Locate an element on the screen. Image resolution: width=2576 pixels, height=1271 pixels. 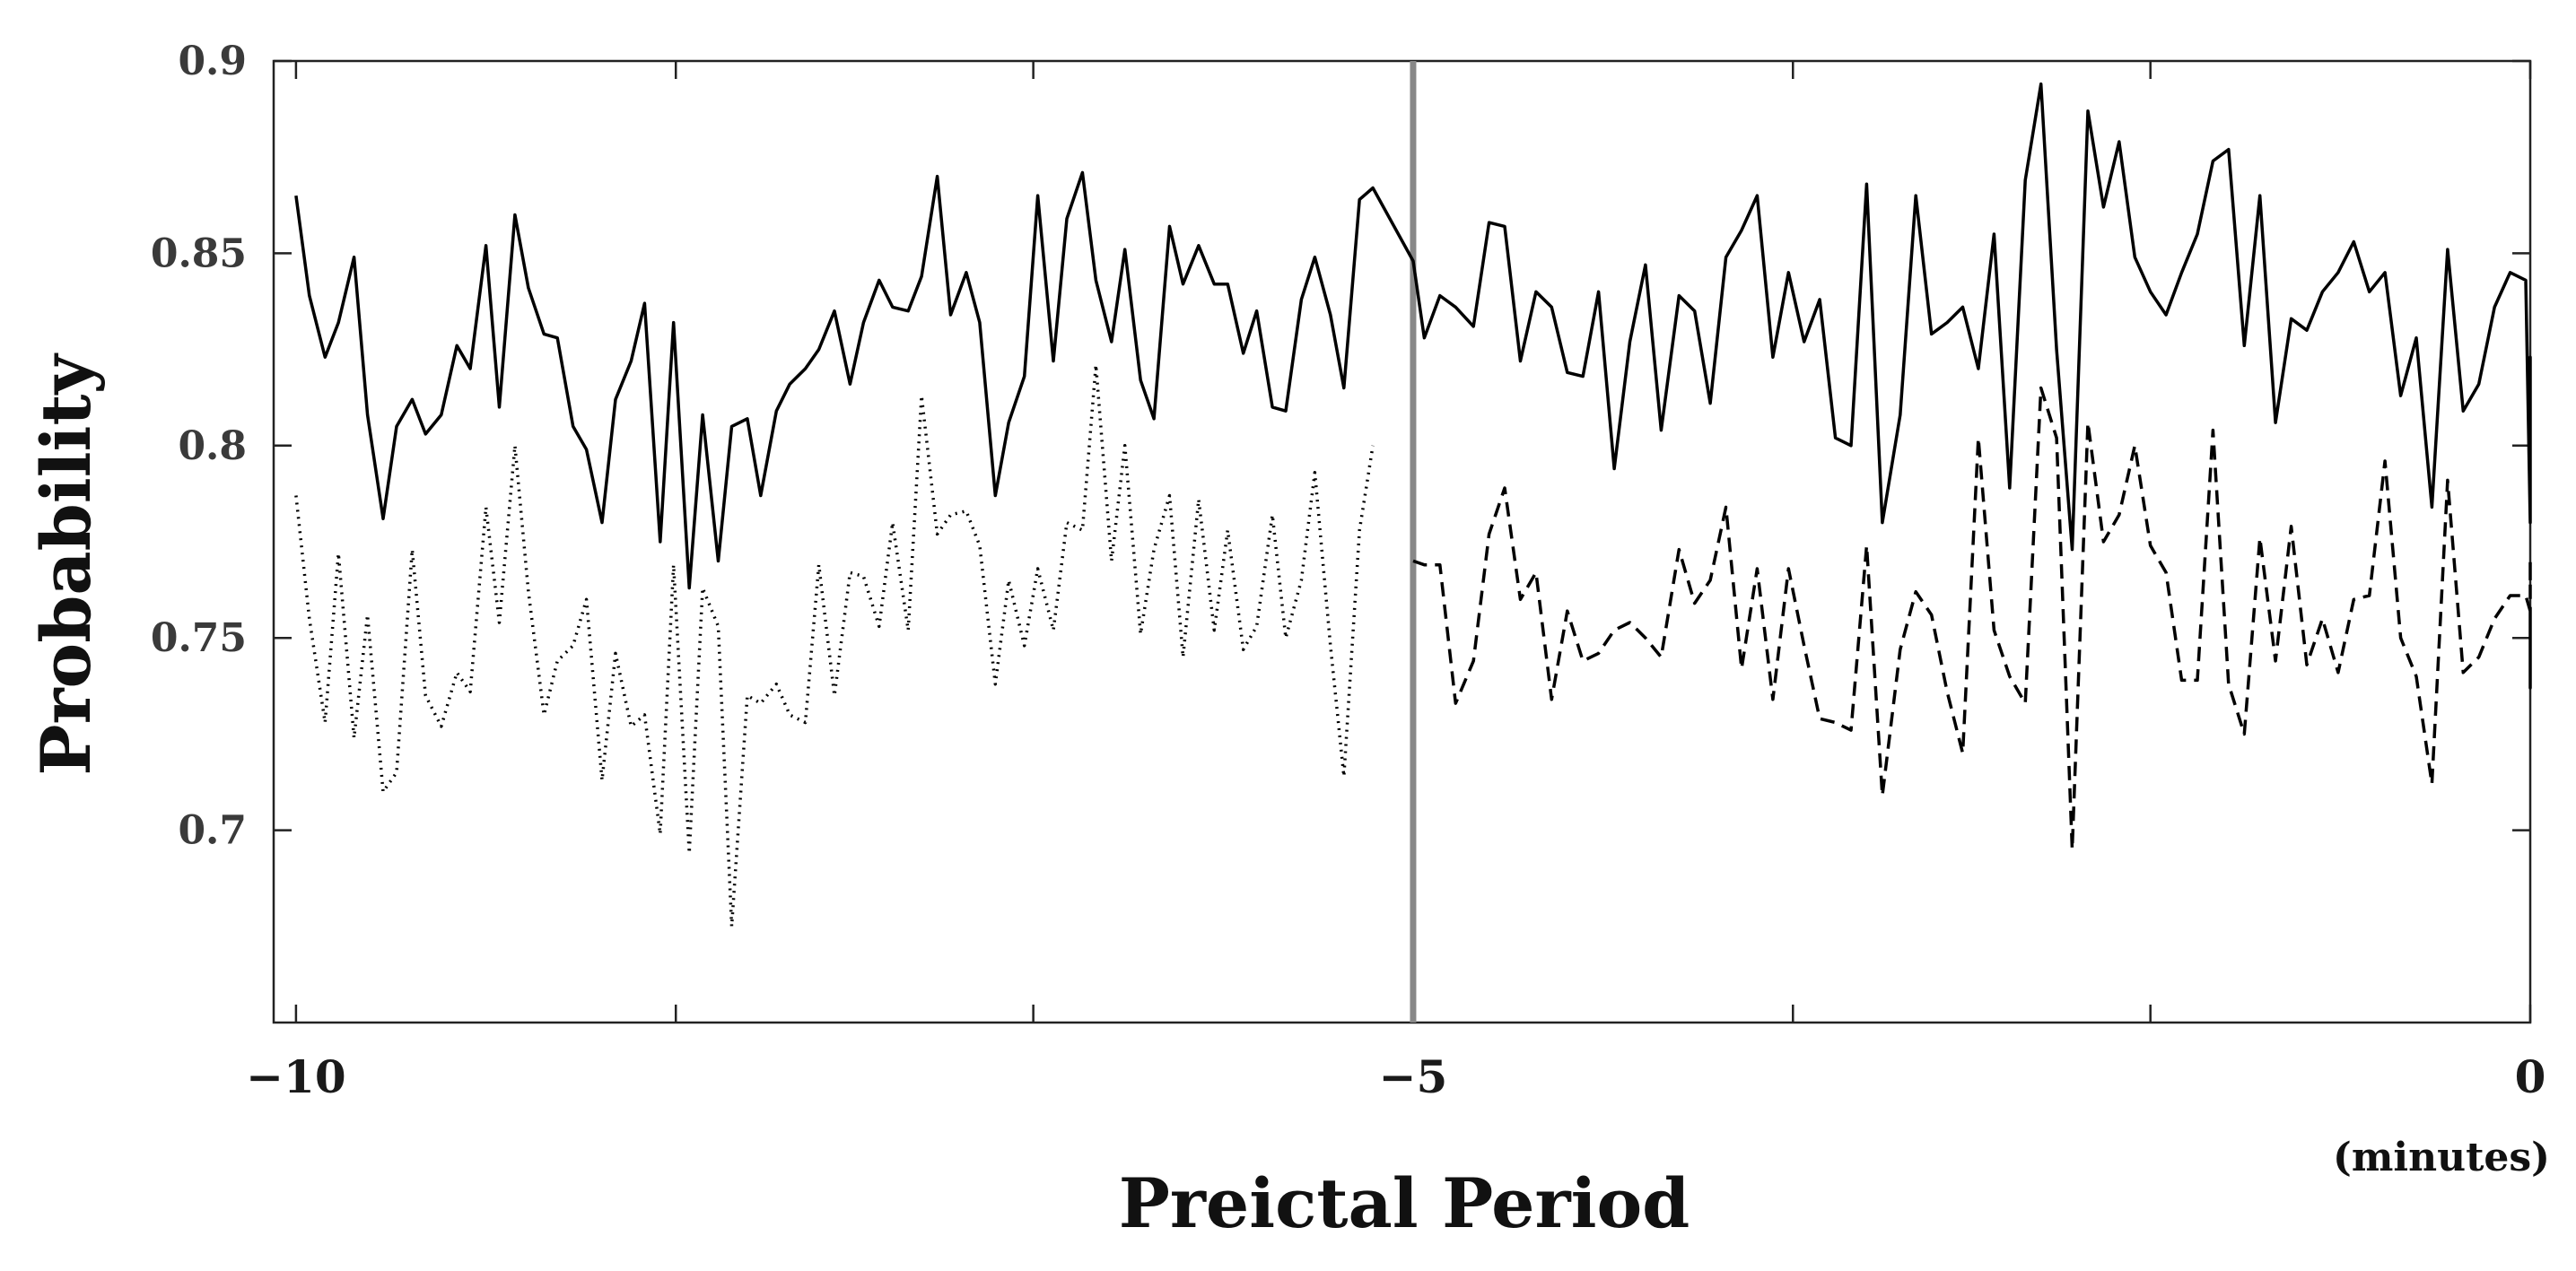
x-tick-label: 0 is located at coordinates (2530, 1076).